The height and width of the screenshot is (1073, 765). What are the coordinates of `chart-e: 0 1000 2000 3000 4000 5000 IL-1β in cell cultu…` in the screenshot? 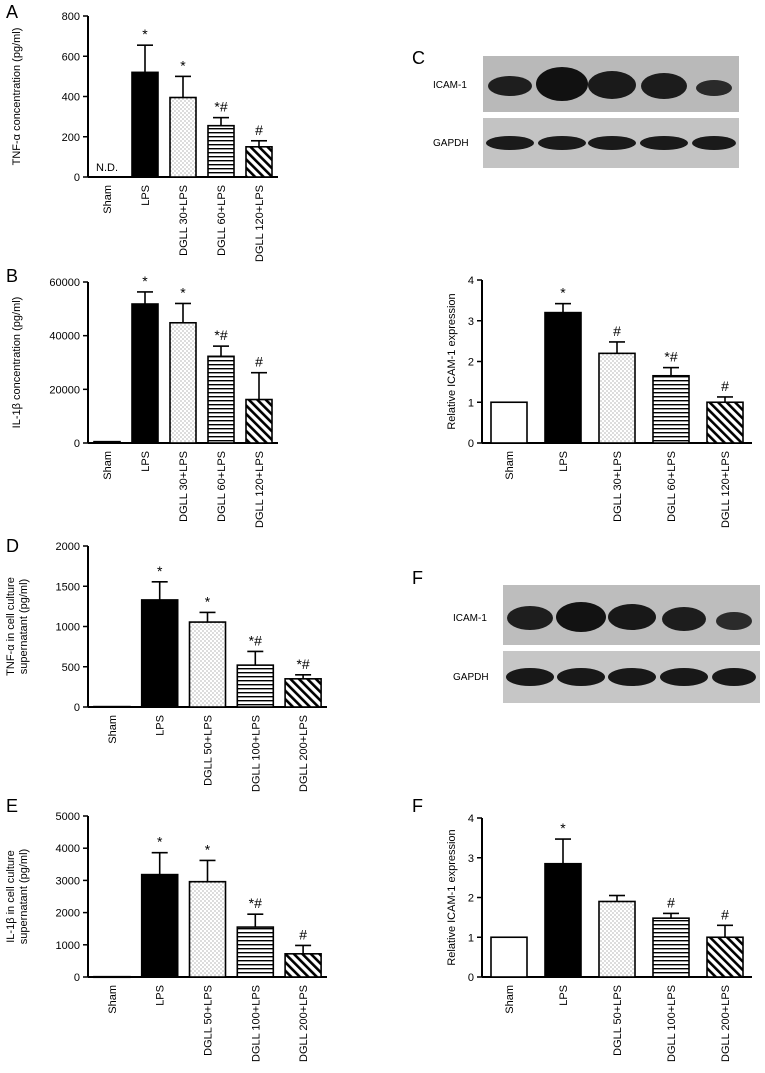 It's located at (166, 936).